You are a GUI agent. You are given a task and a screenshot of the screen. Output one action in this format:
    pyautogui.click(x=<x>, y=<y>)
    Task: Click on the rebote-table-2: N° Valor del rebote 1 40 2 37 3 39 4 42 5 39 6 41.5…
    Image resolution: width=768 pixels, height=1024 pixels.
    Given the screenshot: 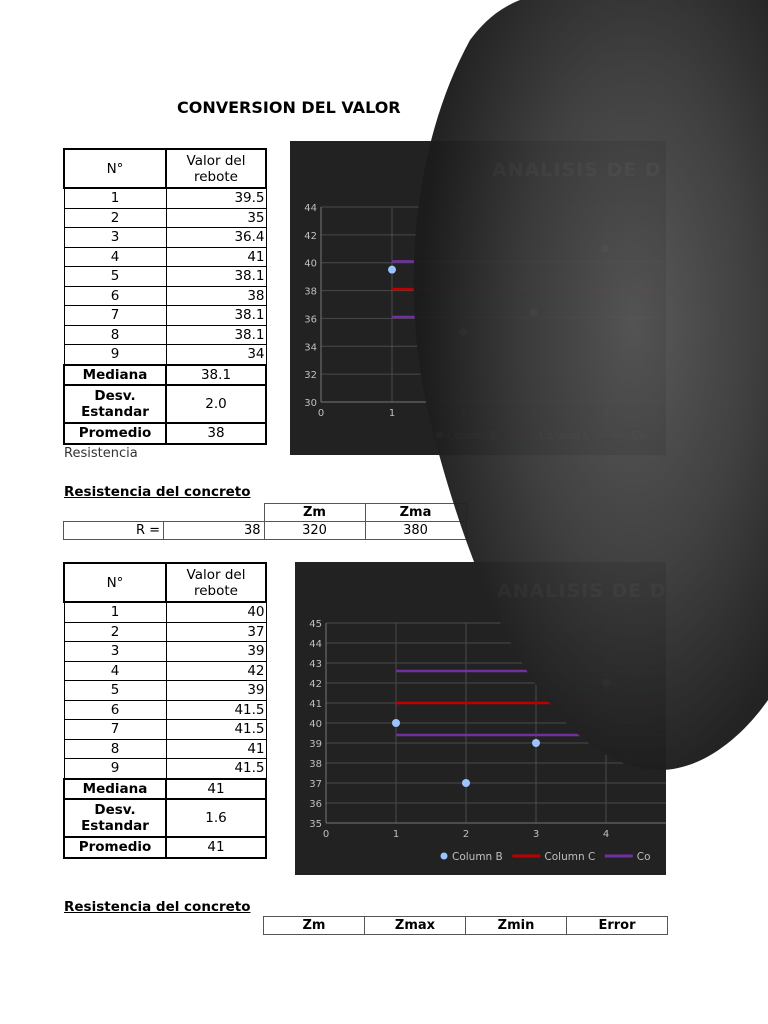 What is the action you would take?
    pyautogui.click(x=165, y=710)
    